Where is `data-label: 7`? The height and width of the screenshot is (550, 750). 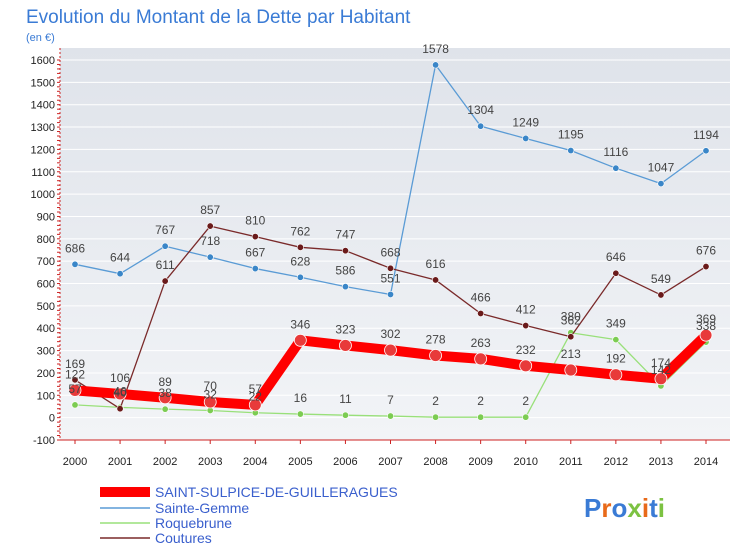
data-label: 7 is located at coordinates (390, 400).